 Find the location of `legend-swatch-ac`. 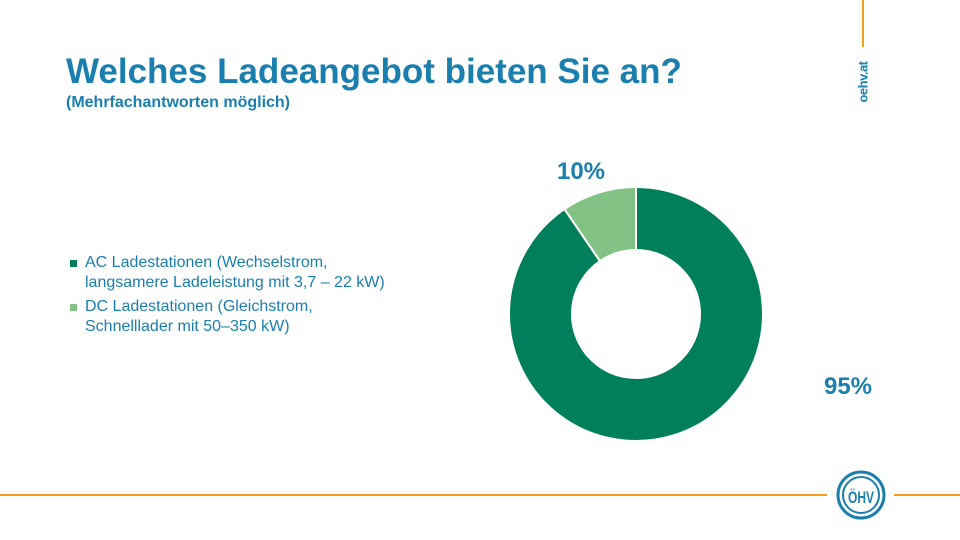

legend-swatch-ac is located at coordinates (73, 263).